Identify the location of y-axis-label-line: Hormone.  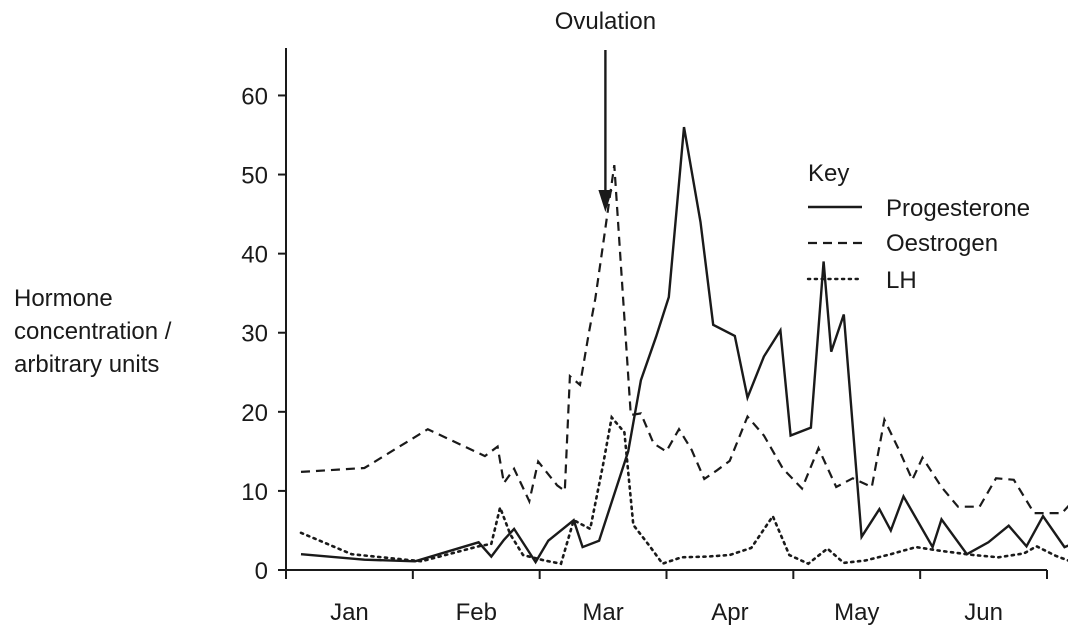
(63, 298).